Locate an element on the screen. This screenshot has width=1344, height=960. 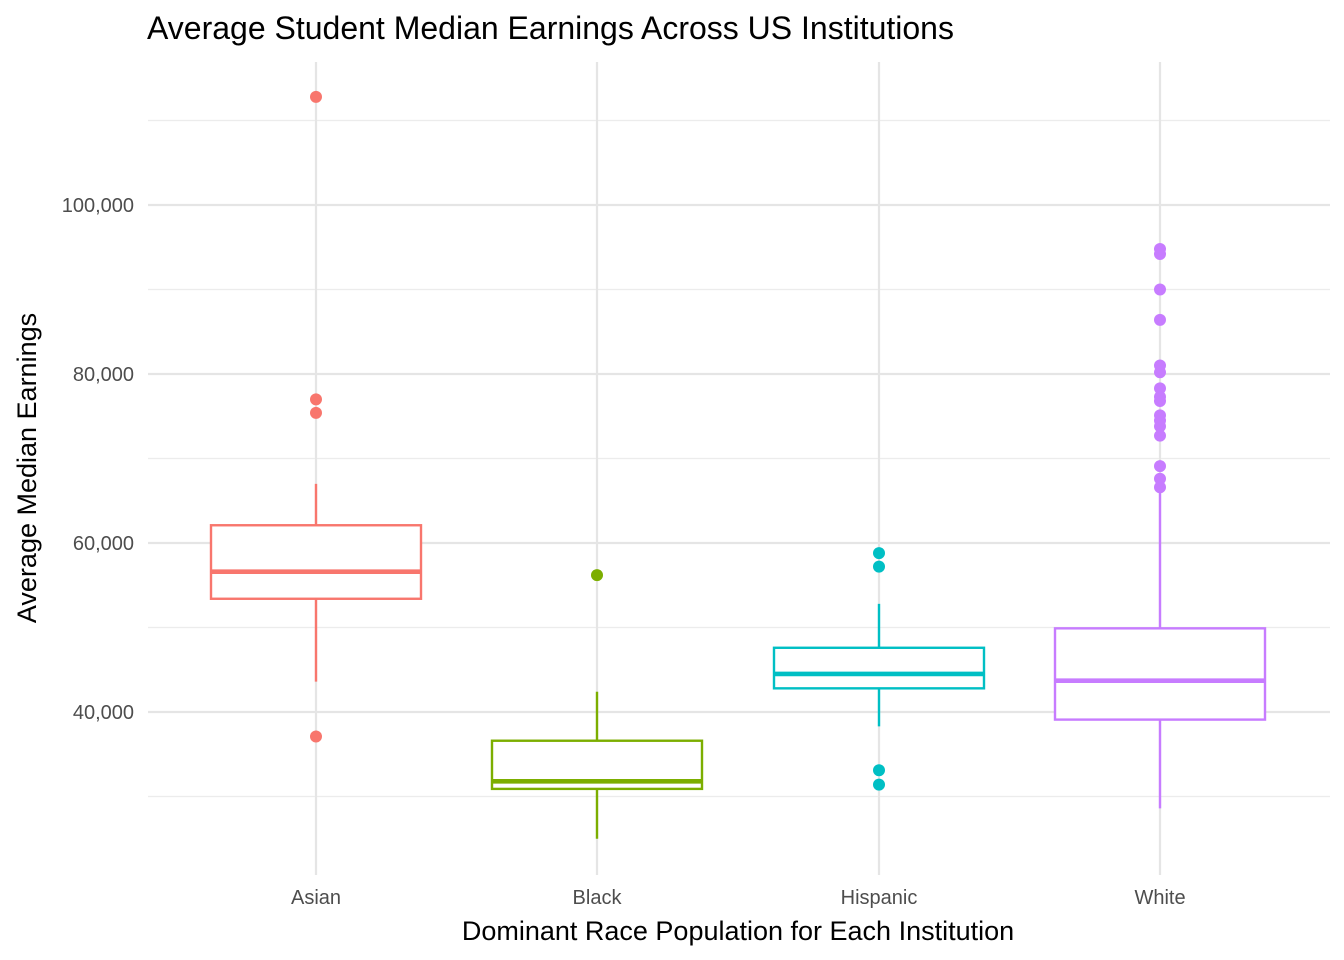
box-black is located at coordinates (597, 704).